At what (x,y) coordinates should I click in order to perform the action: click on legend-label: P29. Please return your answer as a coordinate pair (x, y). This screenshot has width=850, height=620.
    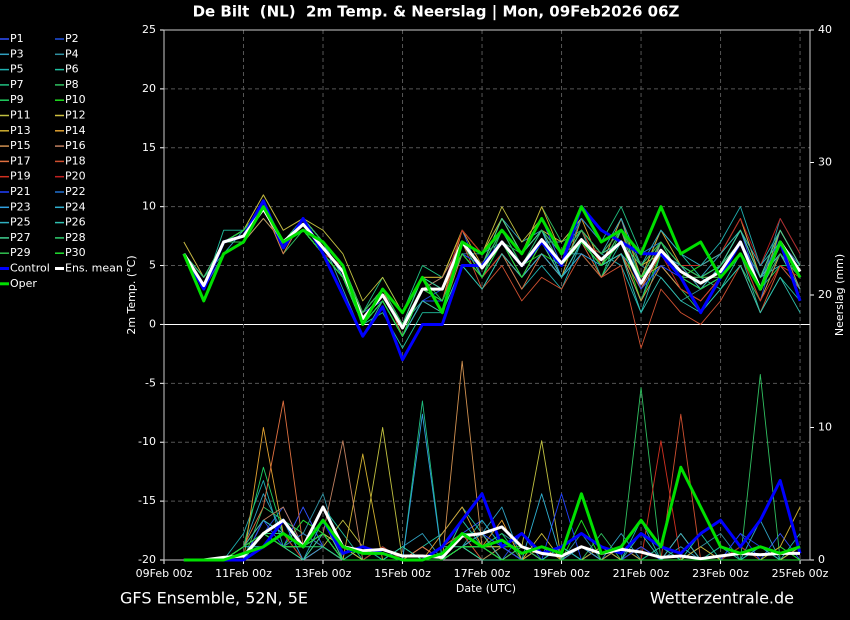
    Looking at the image, I should click on (20, 252).